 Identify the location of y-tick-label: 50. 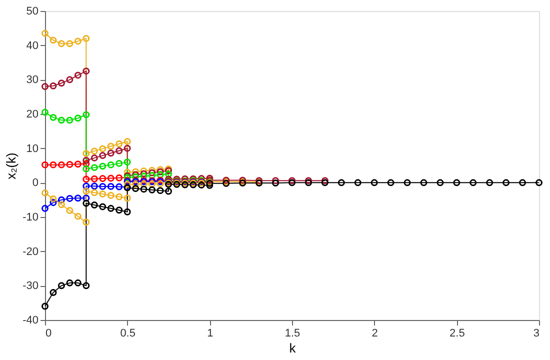
(32, 12).